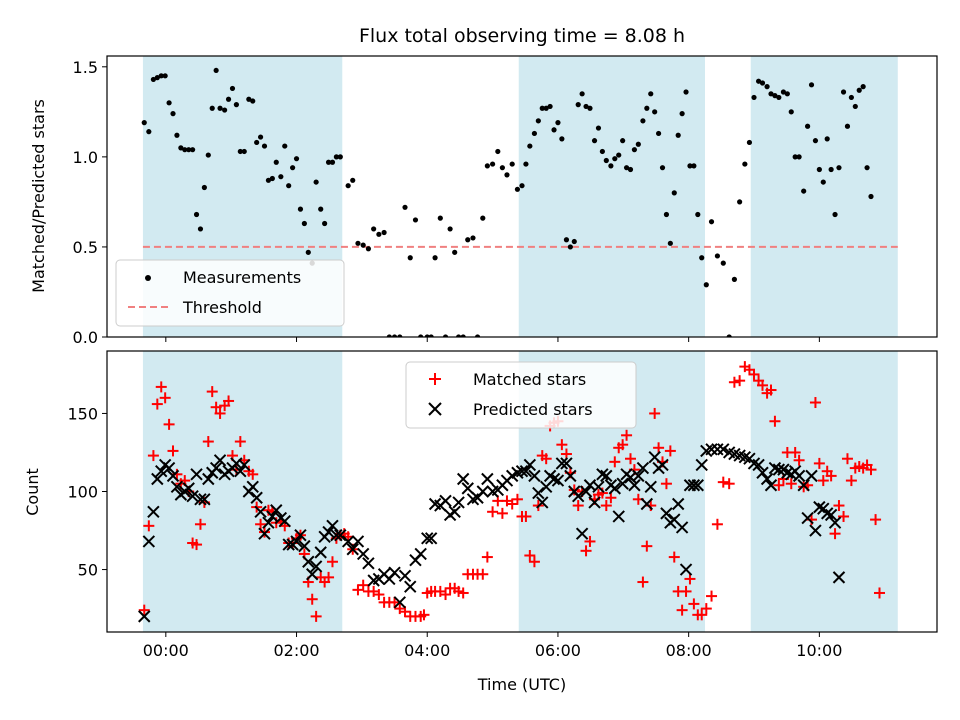 Image resolution: width=960 pixels, height=720 pixels. What do you see at coordinates (242, 277) in the screenshot?
I see `legend-measurements-label: Measurements` at bounding box center [242, 277].